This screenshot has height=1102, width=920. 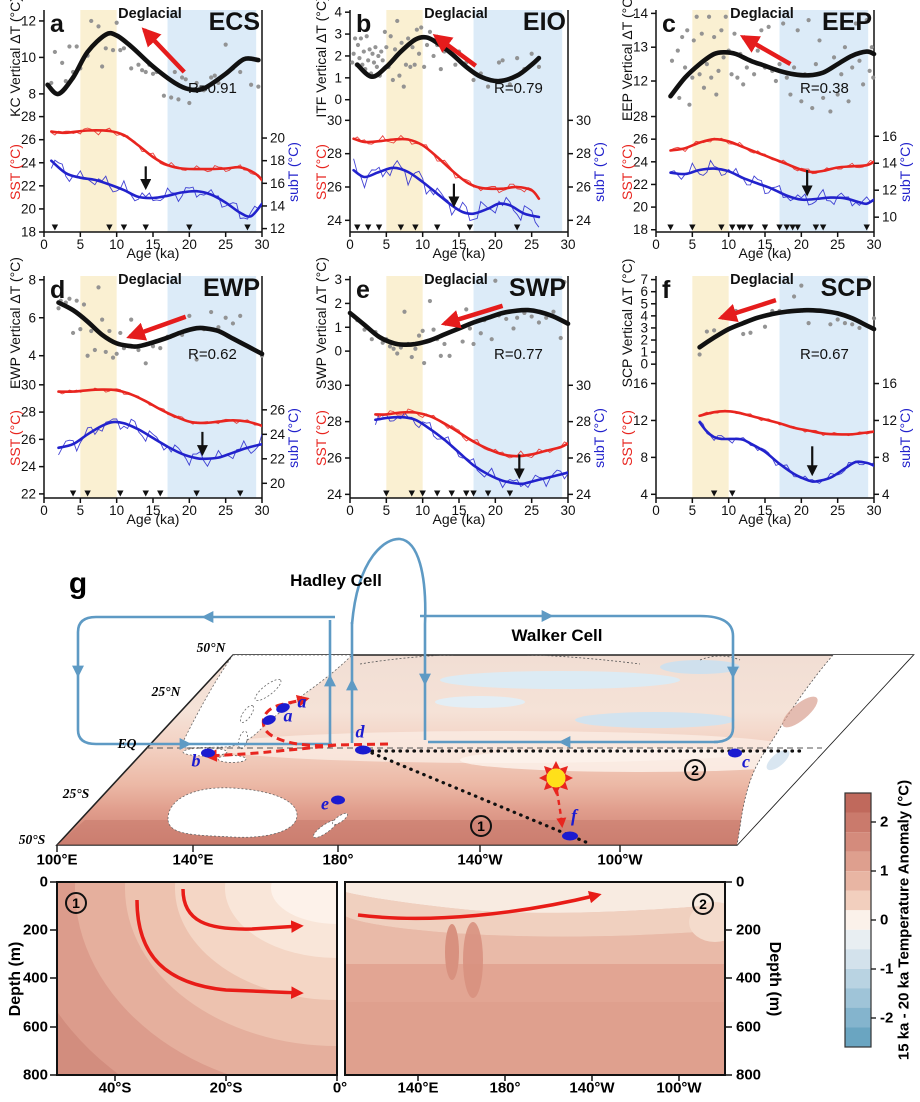 What do you see at coordinates (448, 493) in the screenshot?
I see `age-control-markers` at bounding box center [448, 493].